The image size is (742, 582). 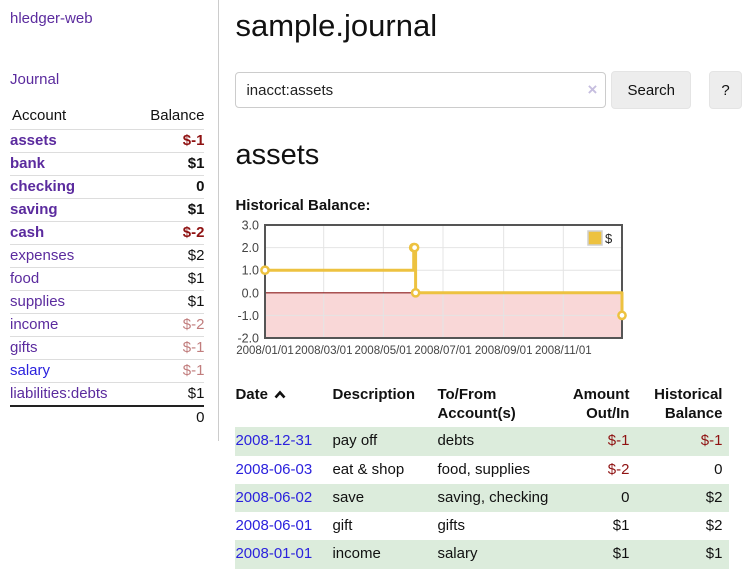 What do you see at coordinates (601, 404) in the screenshot?
I see `col-header-amount: Amount Out/In` at bounding box center [601, 404].